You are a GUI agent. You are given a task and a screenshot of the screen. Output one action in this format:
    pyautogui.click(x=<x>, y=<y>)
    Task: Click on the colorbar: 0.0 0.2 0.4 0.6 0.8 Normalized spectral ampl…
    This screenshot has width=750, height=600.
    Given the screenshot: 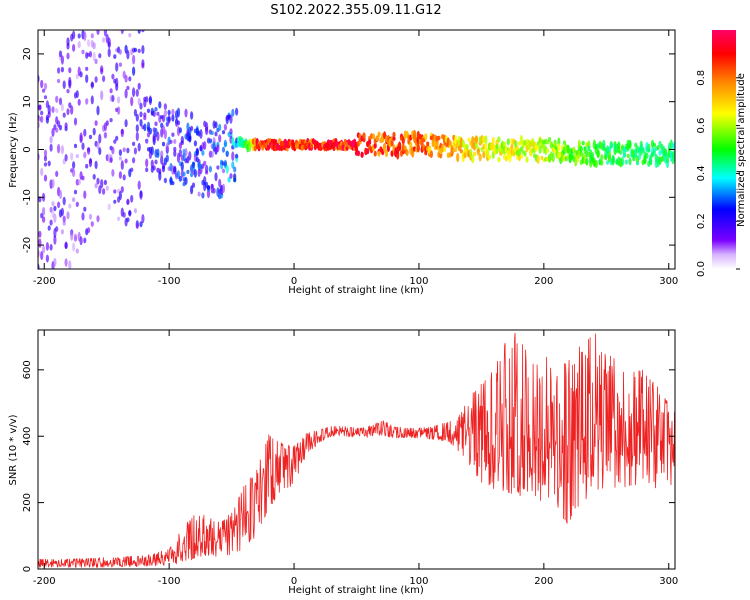 What is the action you would take?
    pyautogui.click(x=721, y=153)
    